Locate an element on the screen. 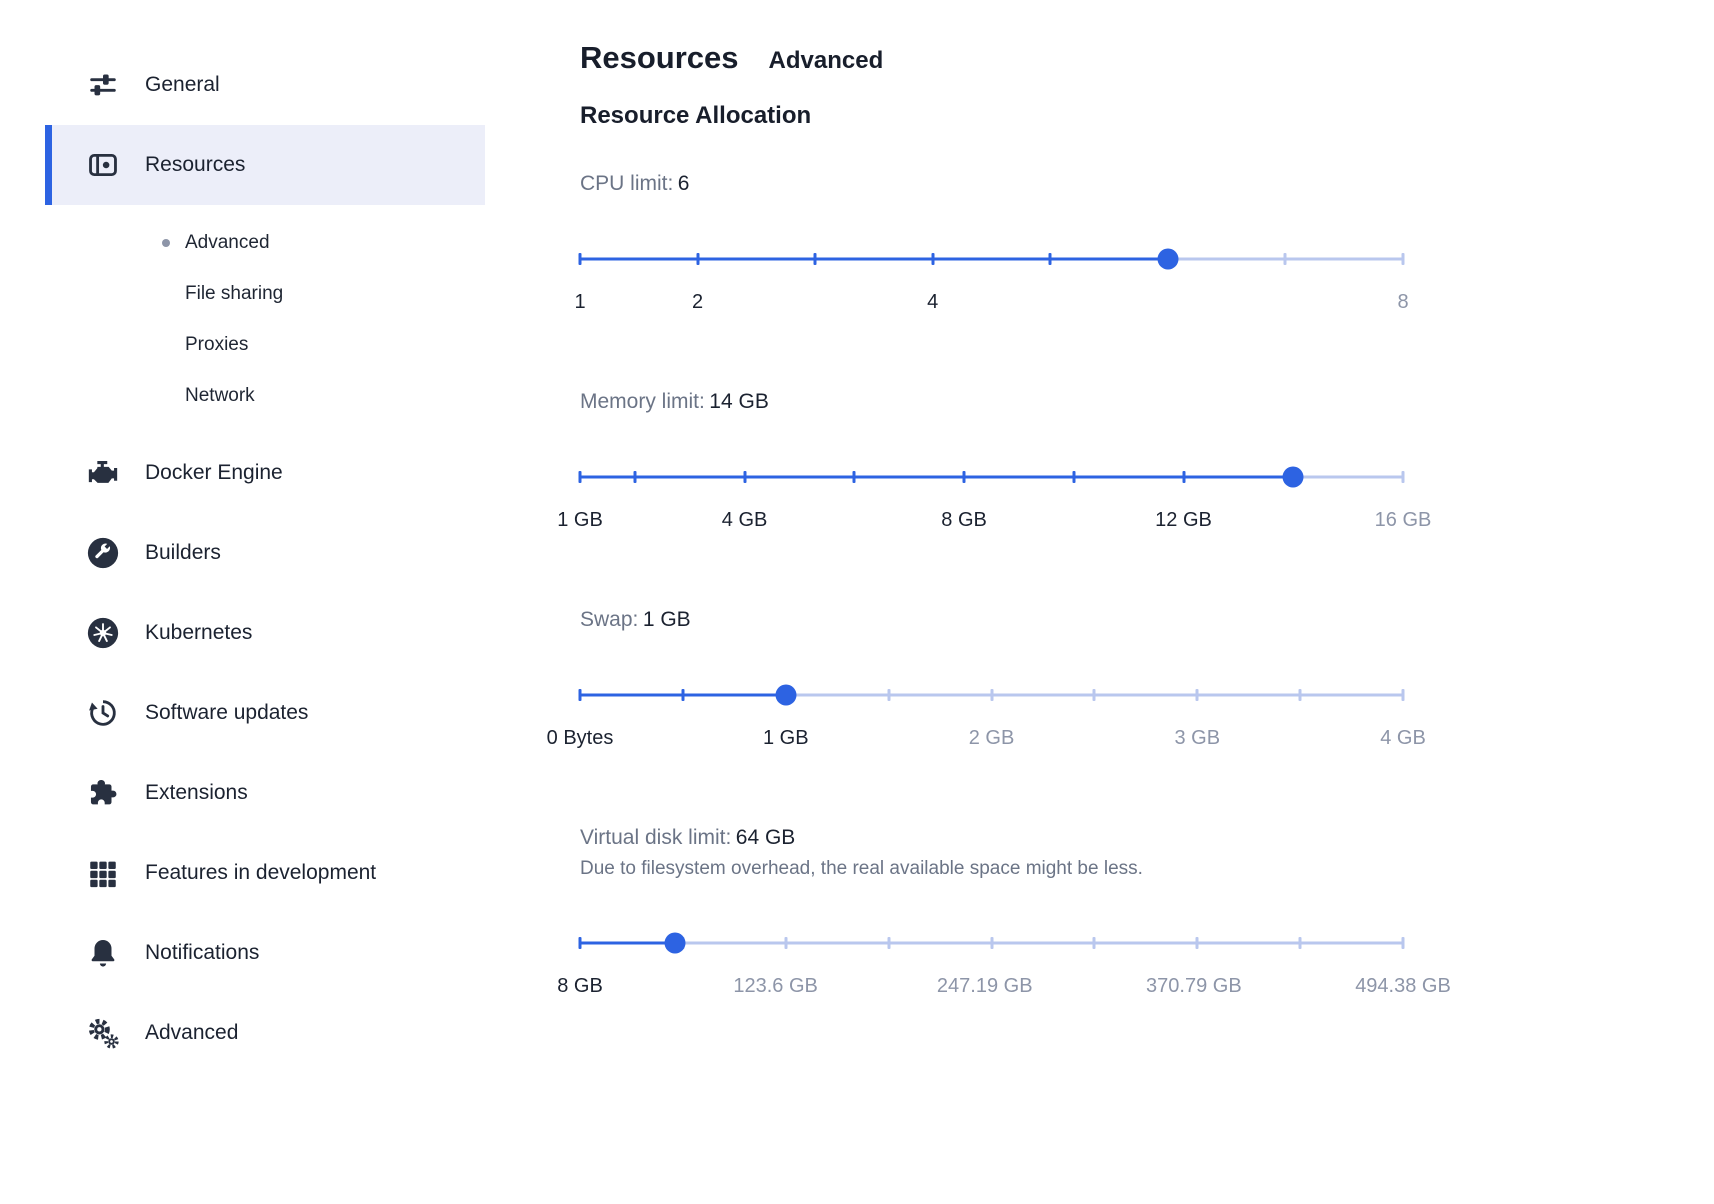  page-subtitle: Advanced is located at coordinates (826, 60).